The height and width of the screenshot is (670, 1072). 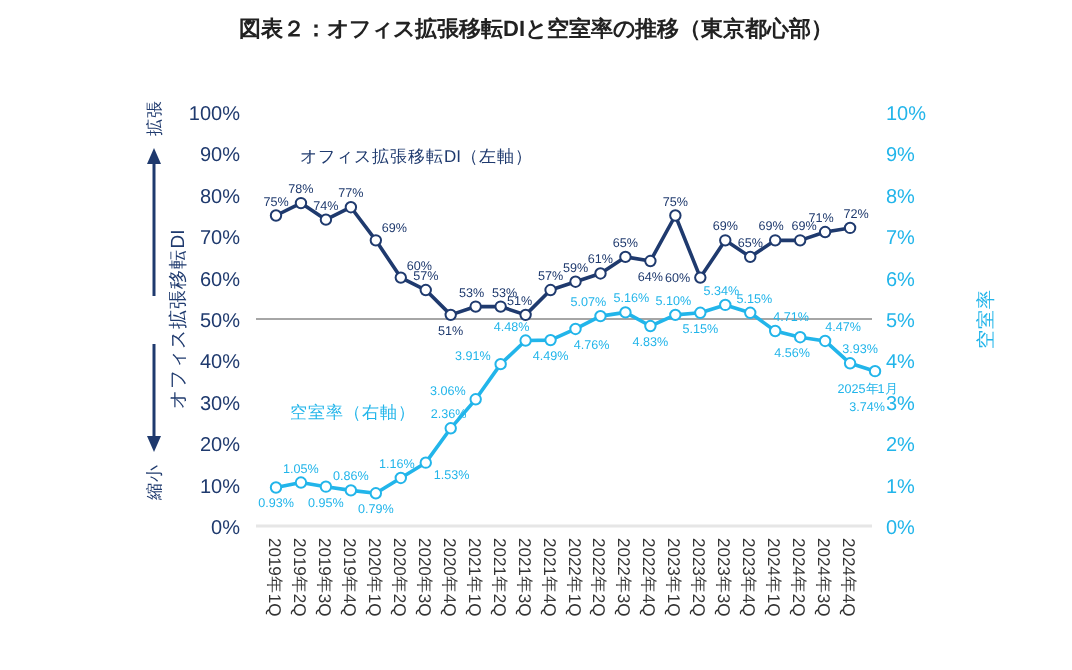 What do you see at coordinates (599, 578) in the screenshot?
I see `x-tick-label: 2022年2Q` at bounding box center [599, 578].